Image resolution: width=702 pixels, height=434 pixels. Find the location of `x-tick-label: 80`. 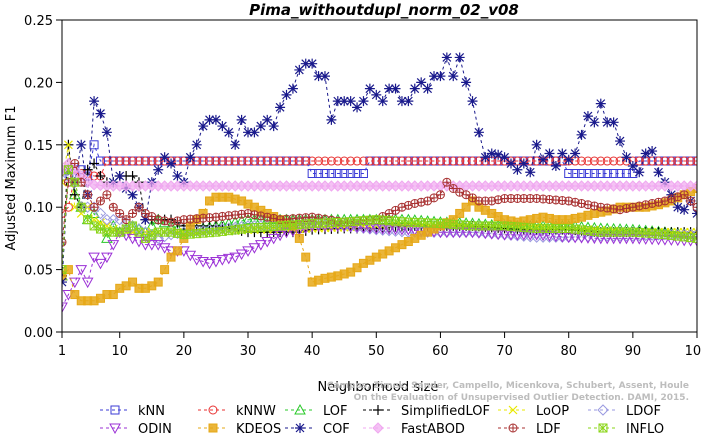

x-tick-label: 80 is located at coordinates (568, 351).